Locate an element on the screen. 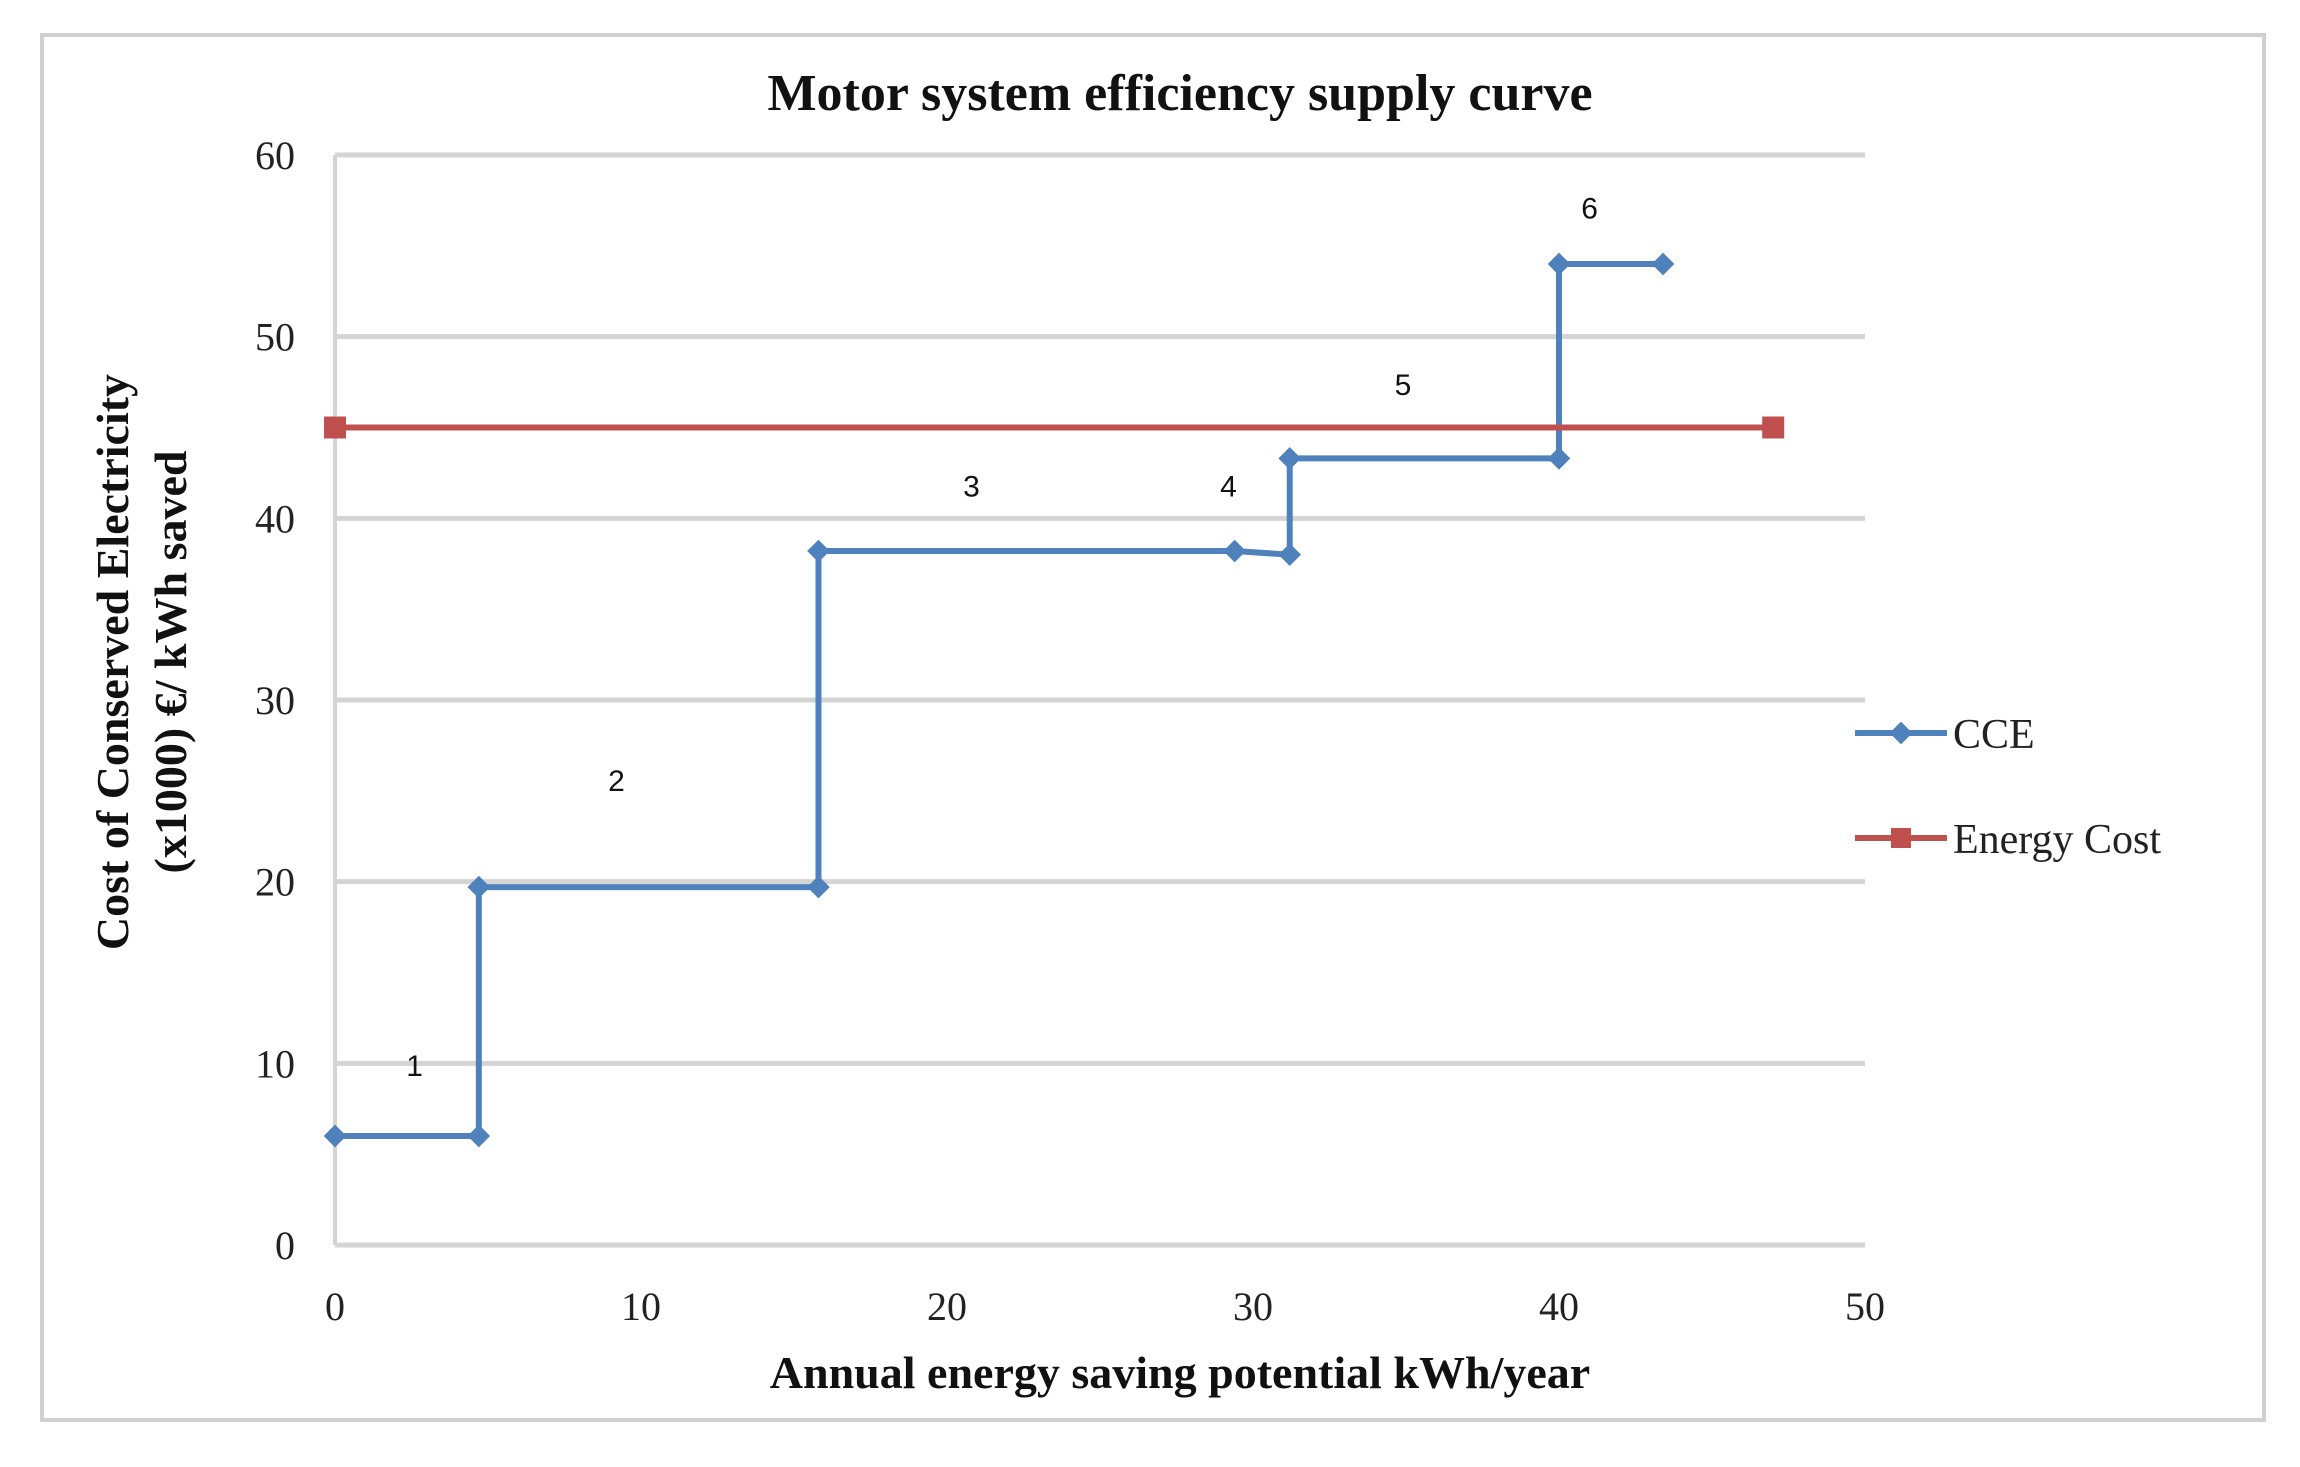 The height and width of the screenshot is (1467, 2300). chart-title: Motor system efficiency supply curve is located at coordinates (1179, 93).